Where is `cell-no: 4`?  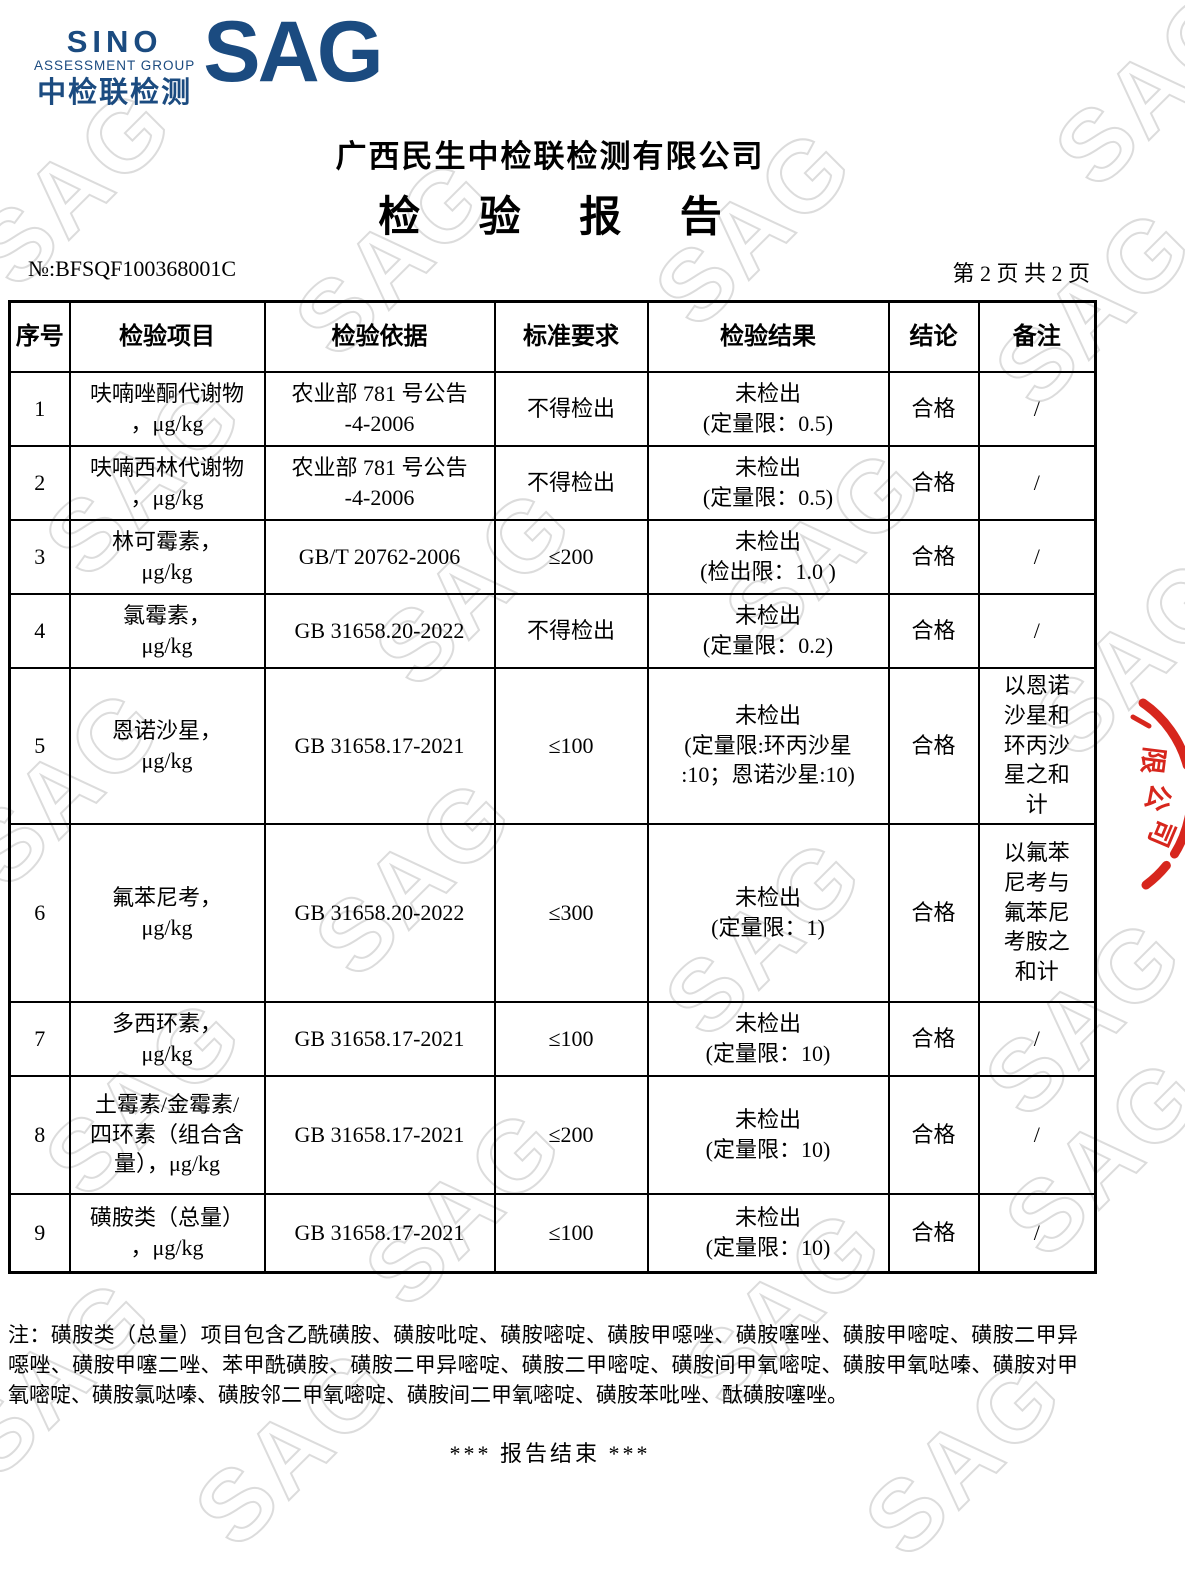
cell-no: 4 is located at coordinates (39, 630).